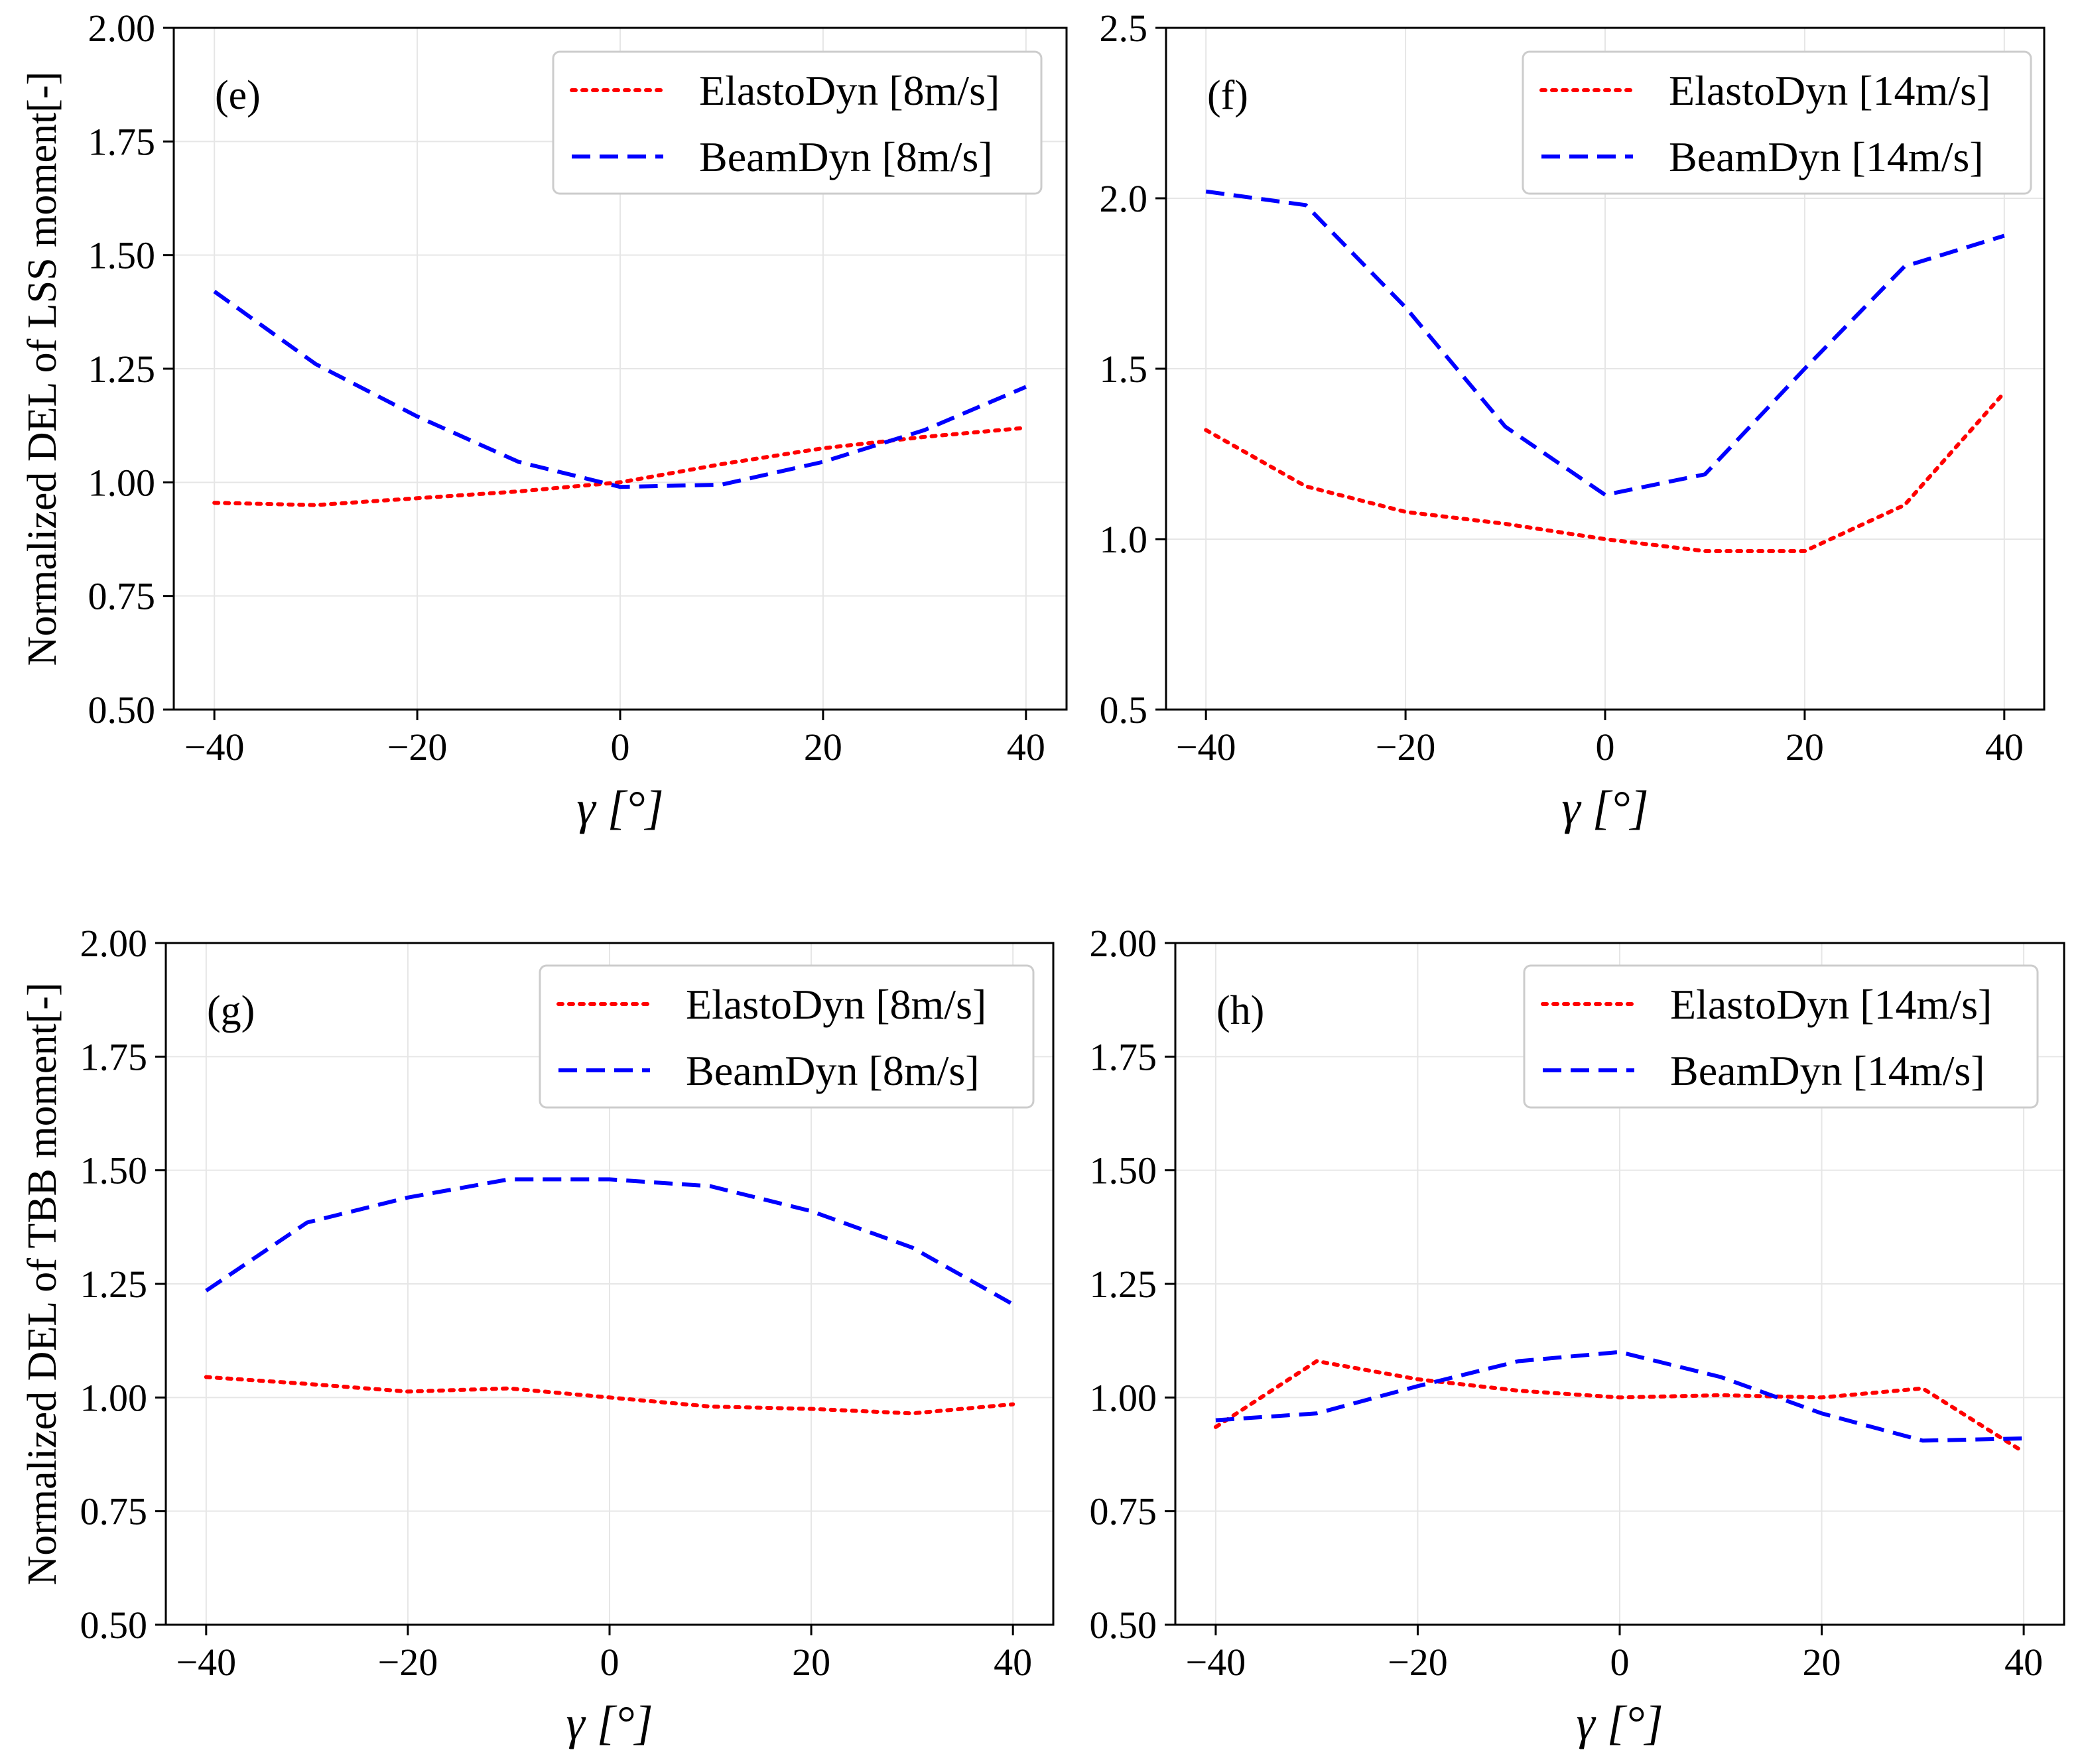 The image size is (2084, 1764). Describe the element at coordinates (42, 369) in the screenshot. I see `y-axis-label: Normalized DEL of LSS moment[-]` at that location.